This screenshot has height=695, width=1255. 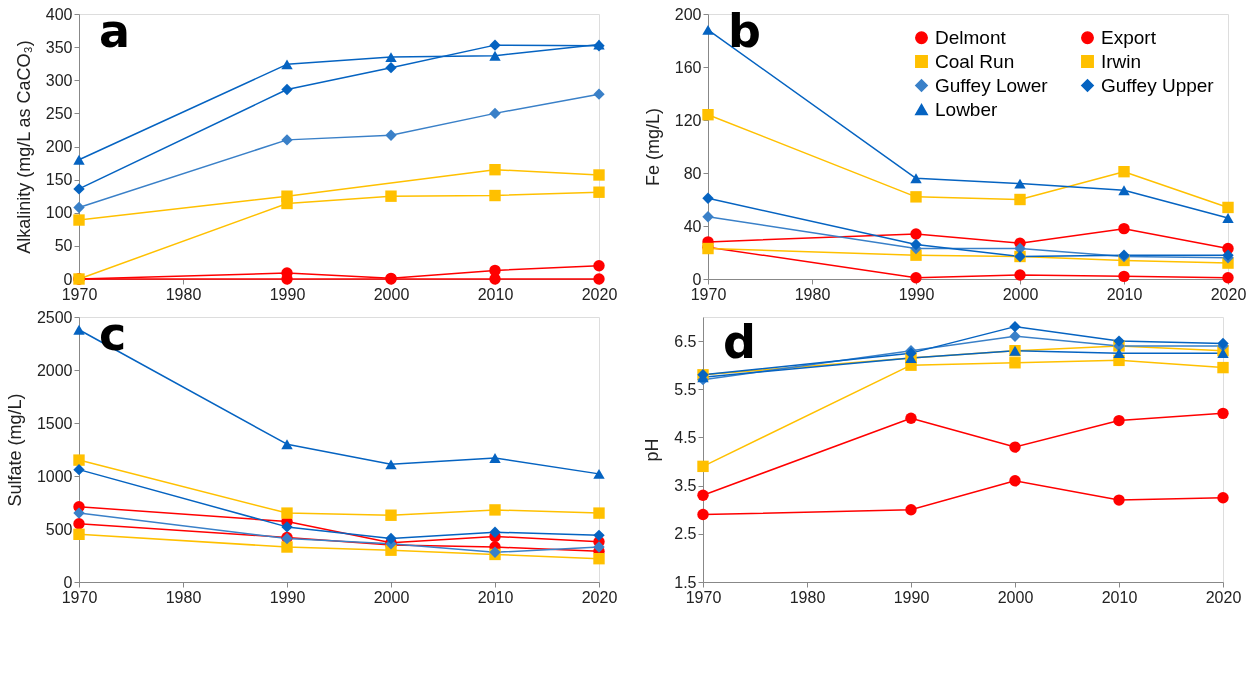 I want to click on y-tick-label: 100, so click(x=59, y=213).